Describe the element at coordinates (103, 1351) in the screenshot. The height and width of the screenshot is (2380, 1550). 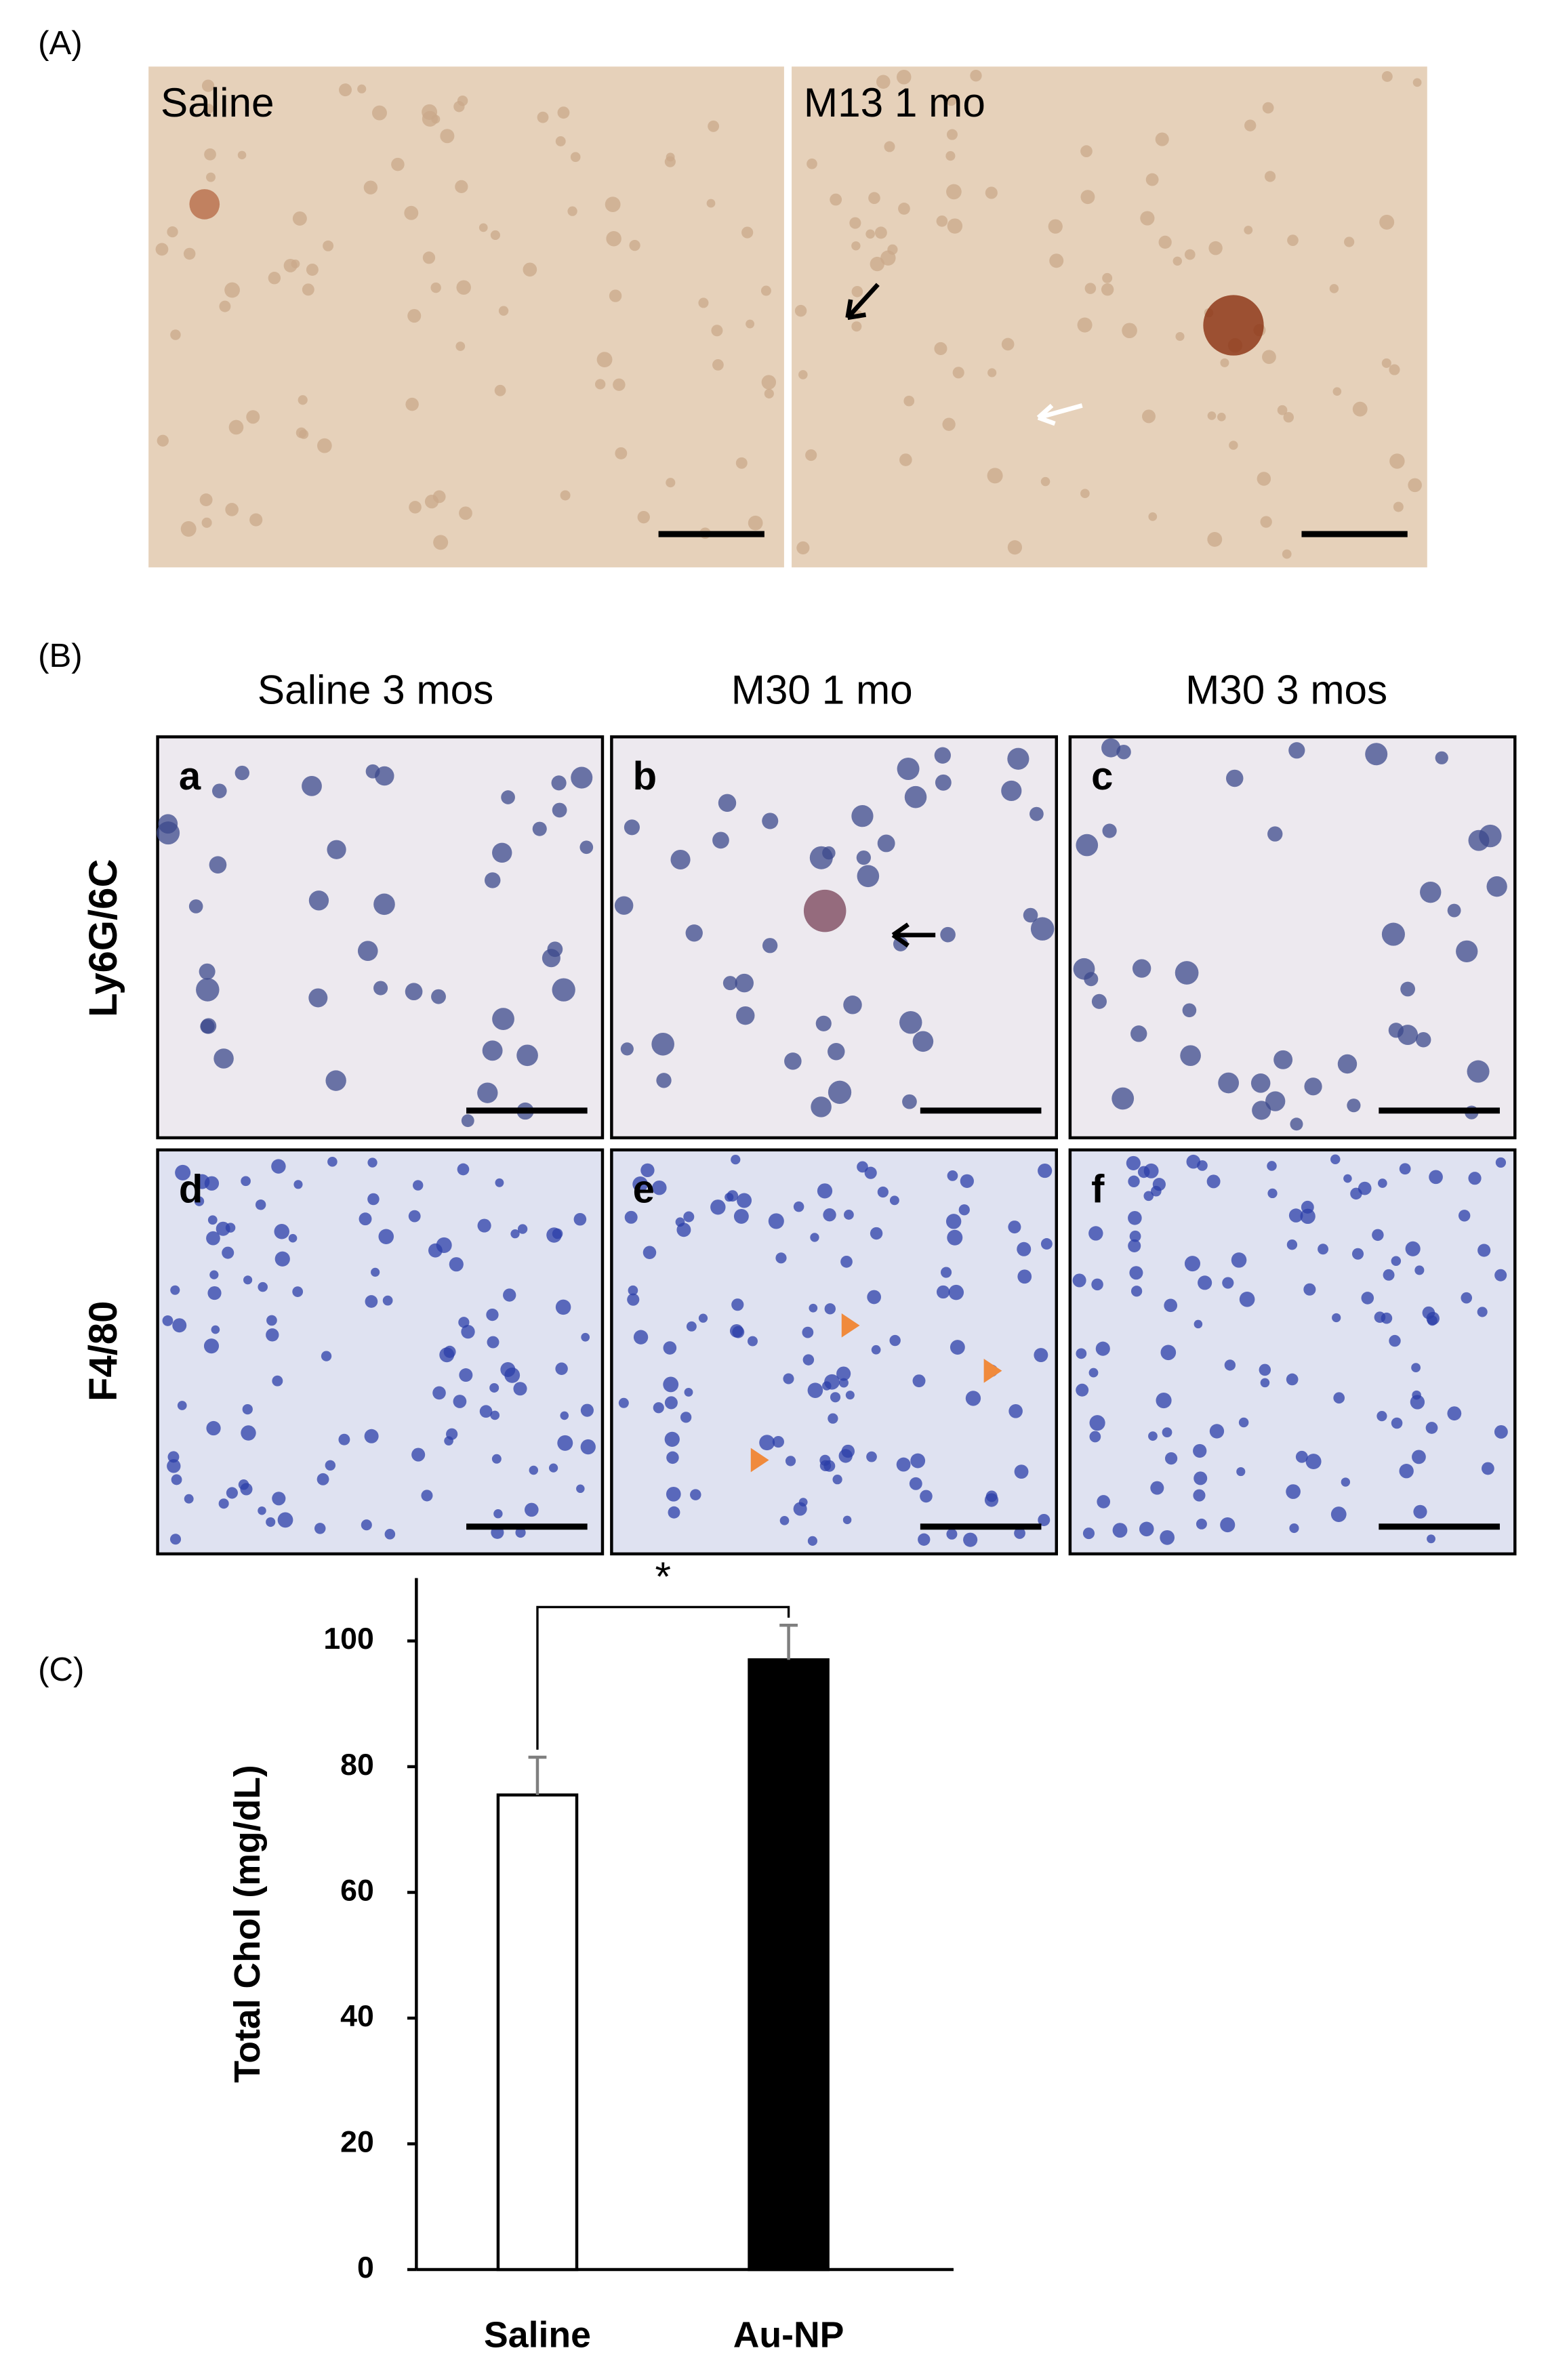
I see `row-label: F4/80` at that location.